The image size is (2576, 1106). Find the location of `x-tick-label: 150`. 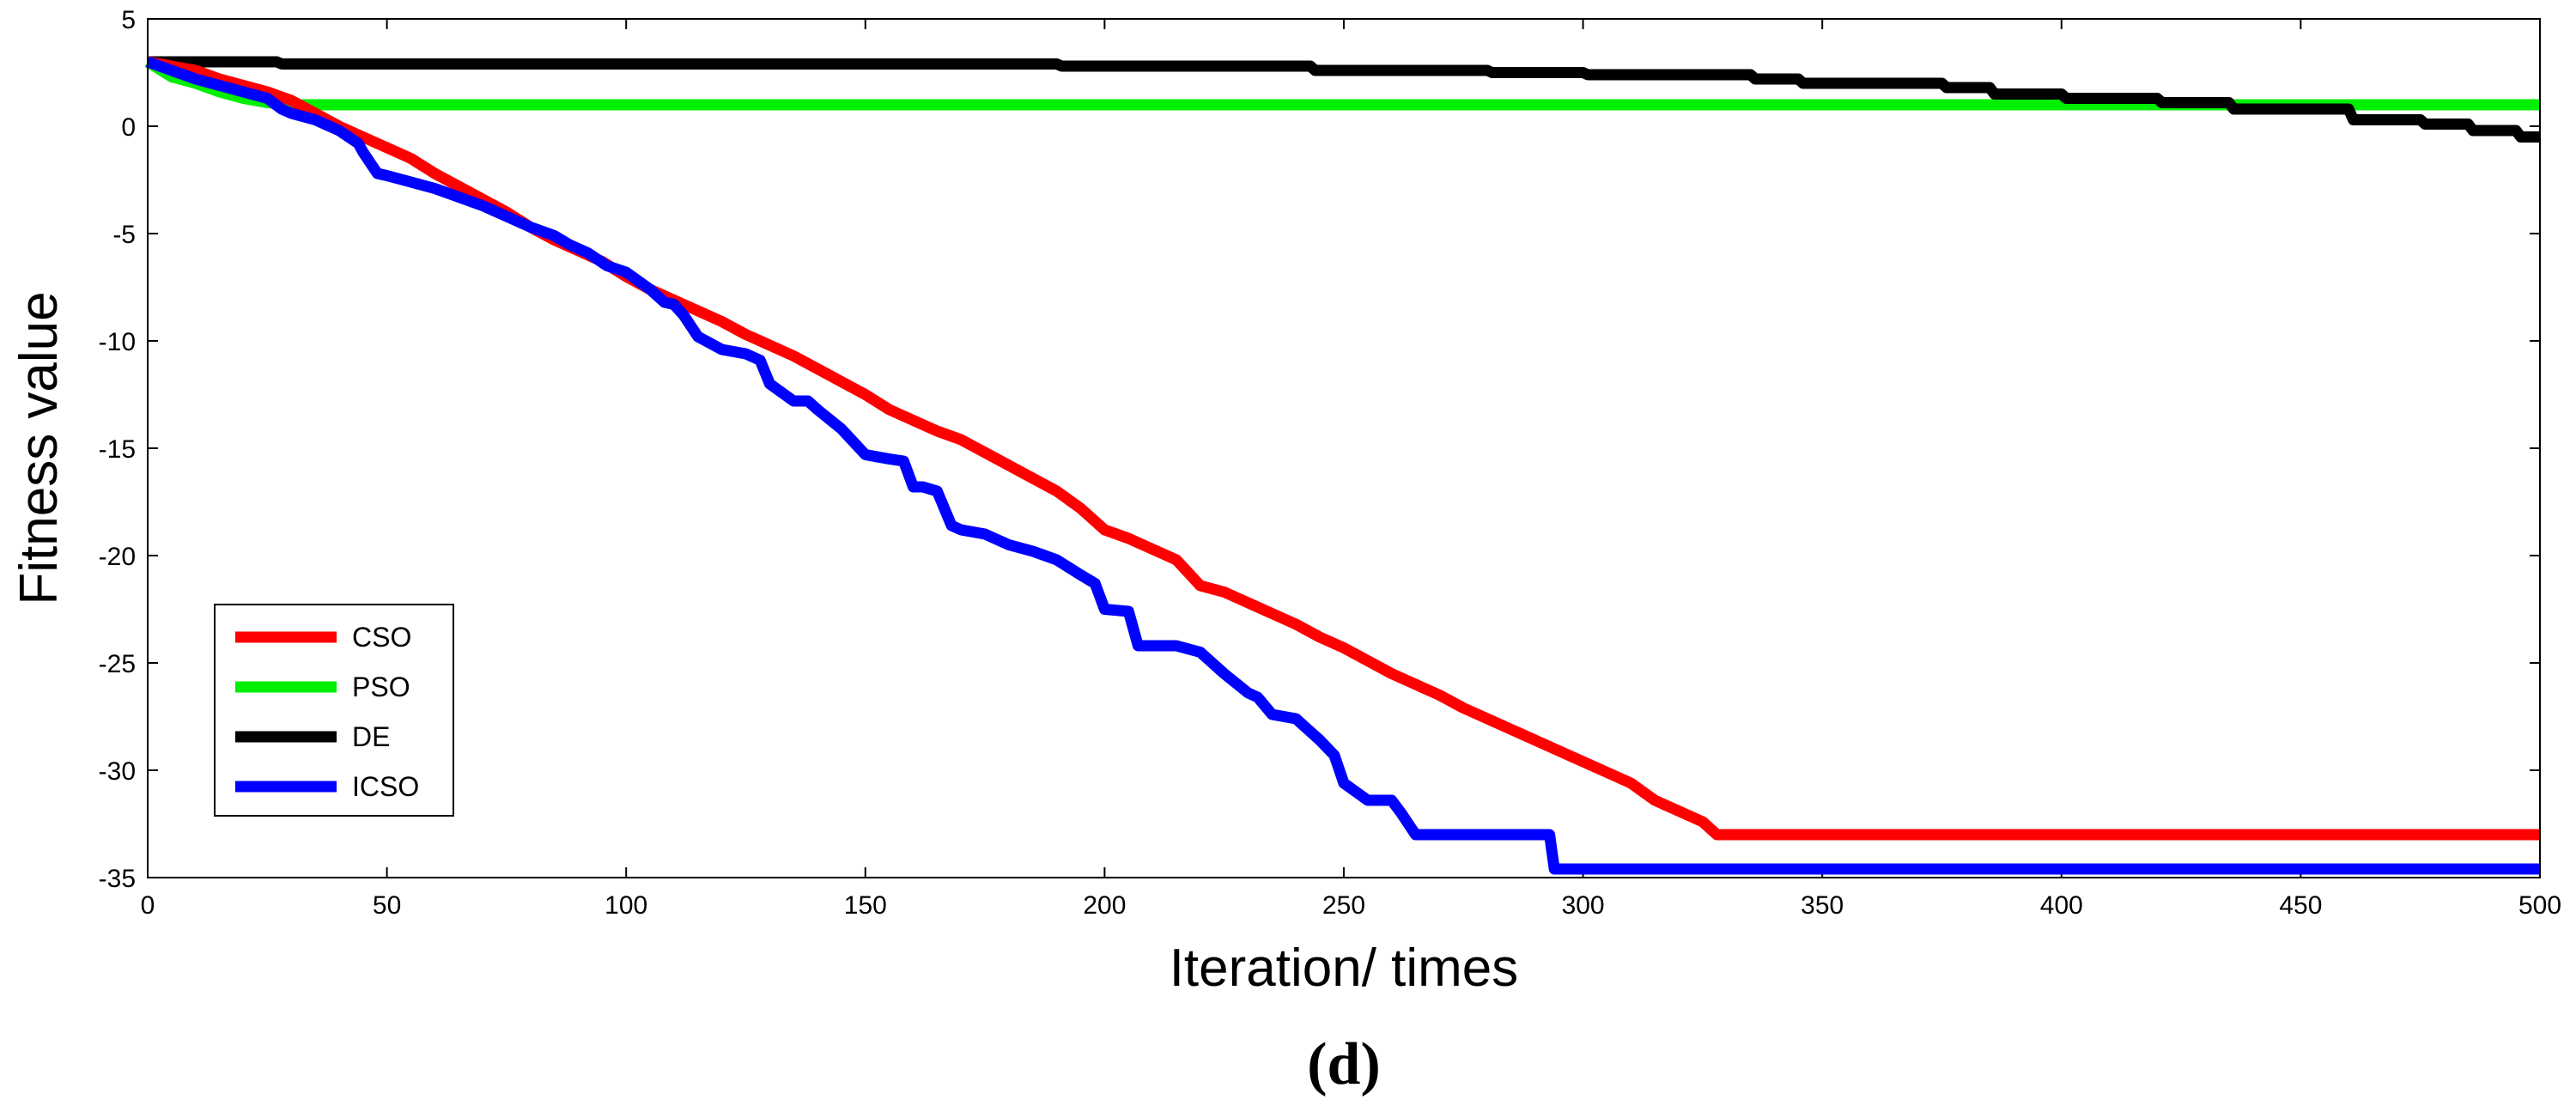

x-tick-label: 150 is located at coordinates (865, 905).